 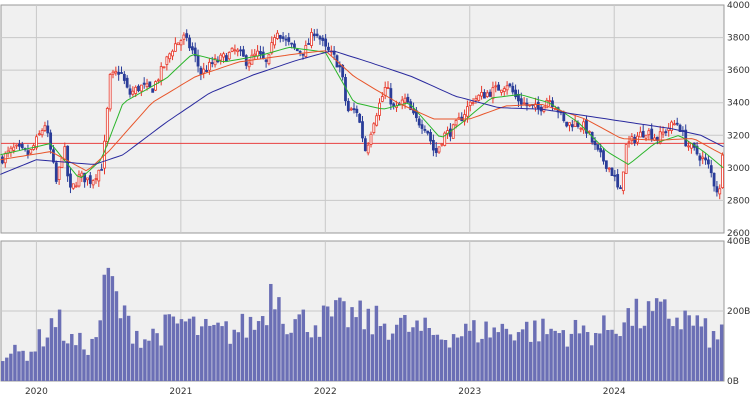 What do you see at coordinates (738, 39) in the screenshot?
I see `price-tick-label: 3800` at bounding box center [738, 39].